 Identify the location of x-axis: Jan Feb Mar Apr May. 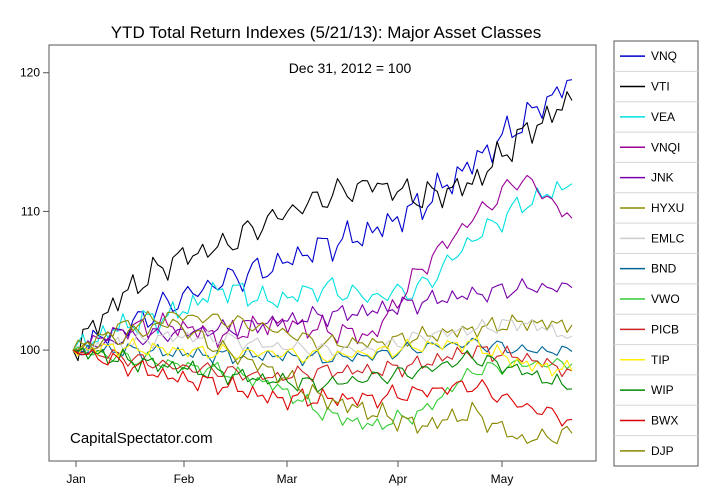
(289, 473).